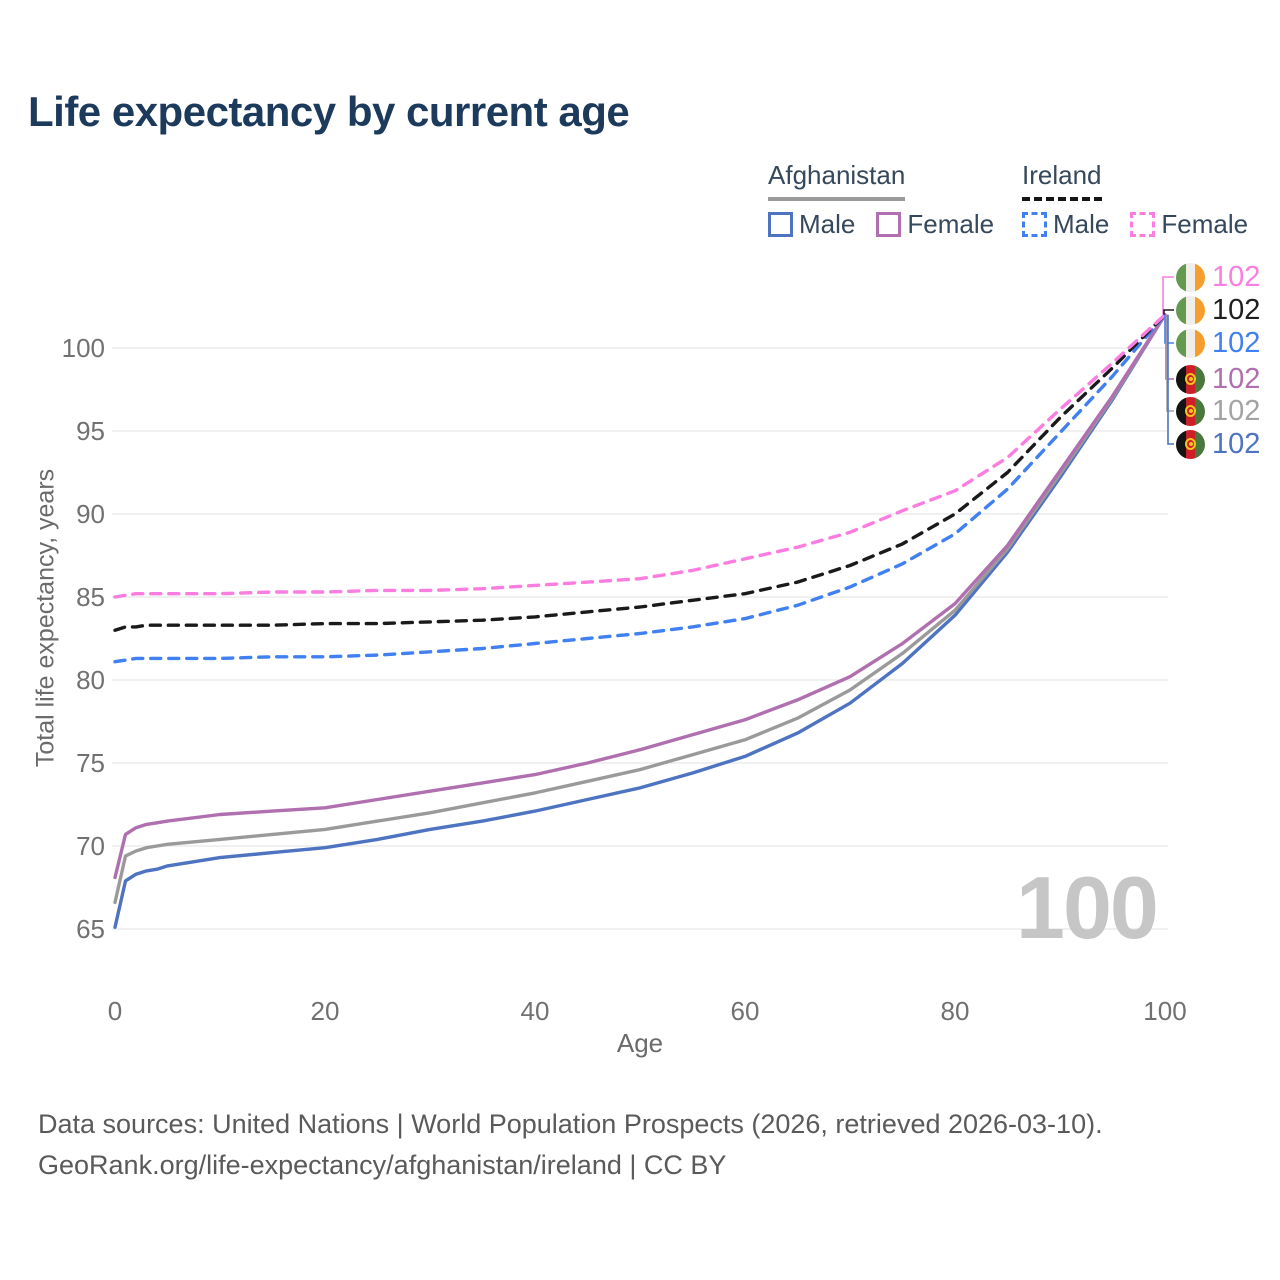 This screenshot has width=1280, height=1280. I want to click on end-value-afghanistan-female: 102, so click(1236, 378).